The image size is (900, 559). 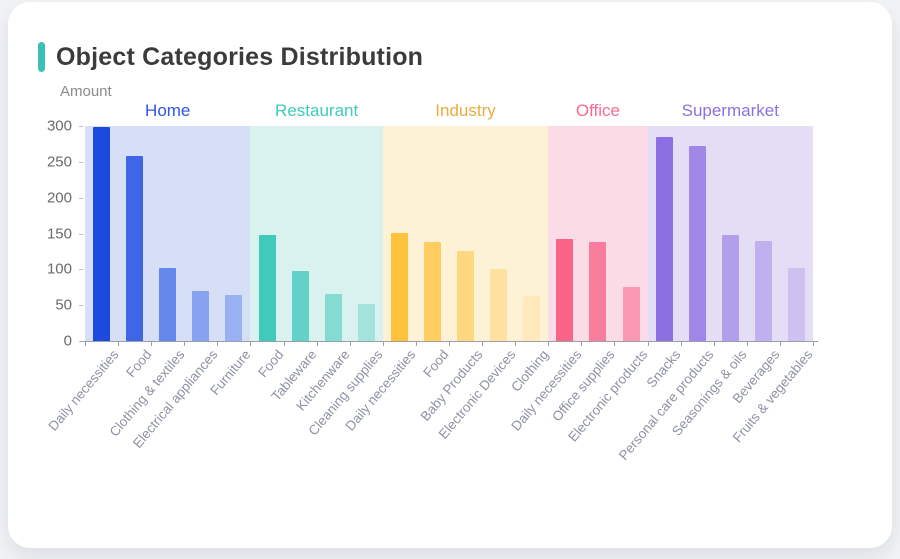 I want to click on bar-office-daily-necessities, so click(x=565, y=290).